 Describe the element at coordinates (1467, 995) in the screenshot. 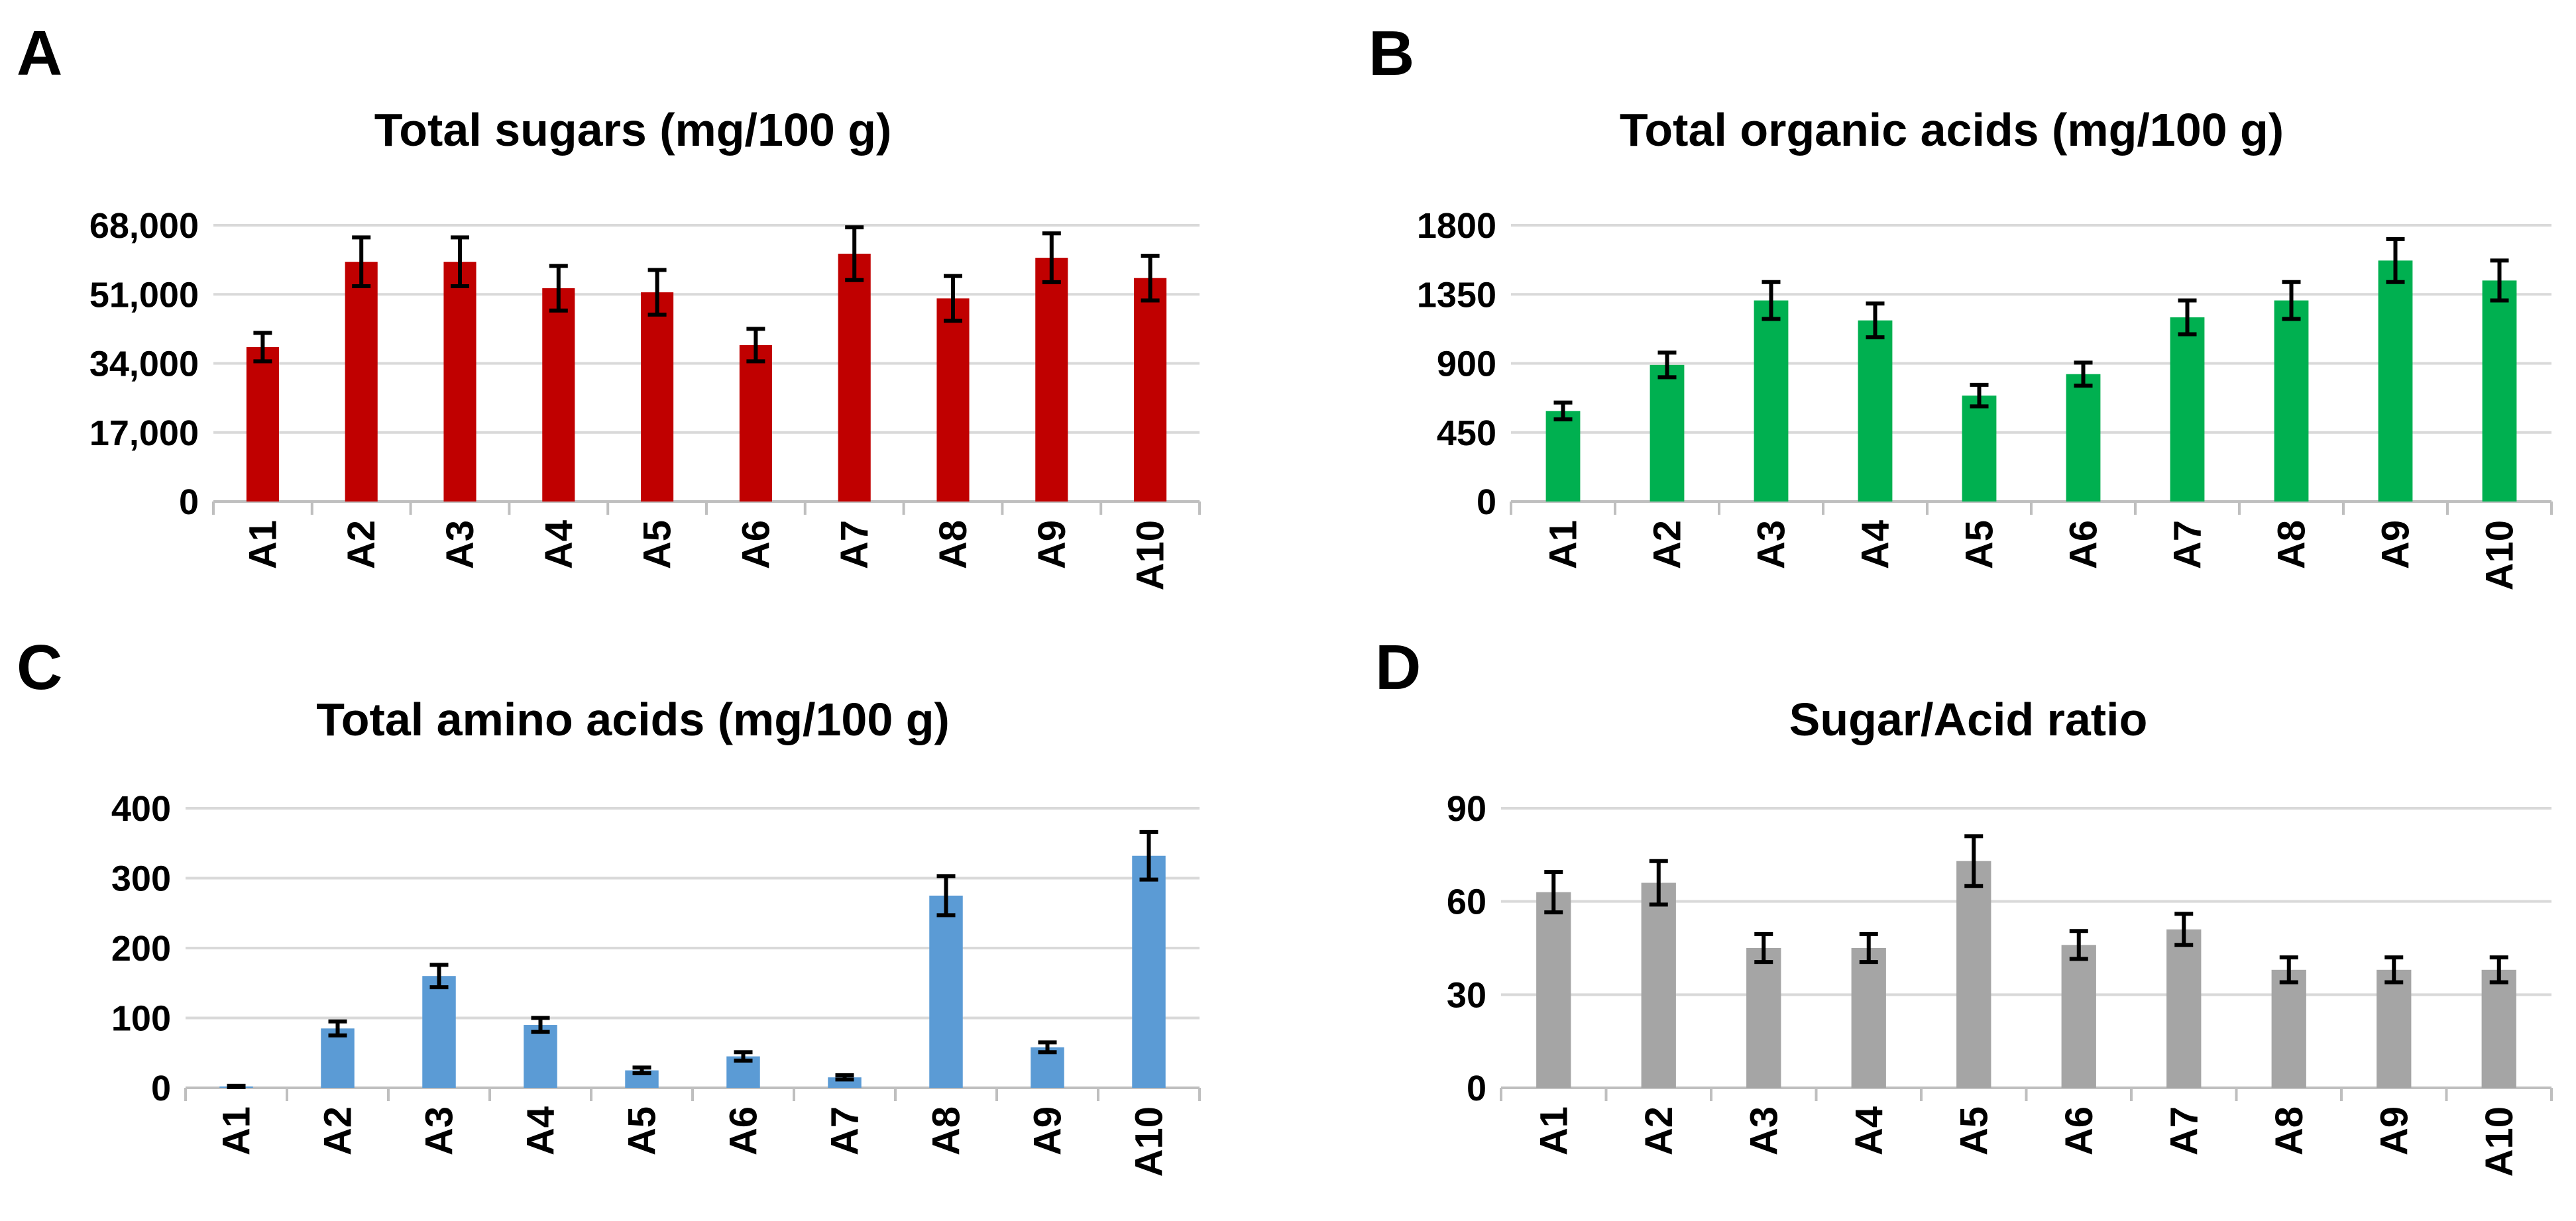

I see `y-tick-label: 30` at that location.